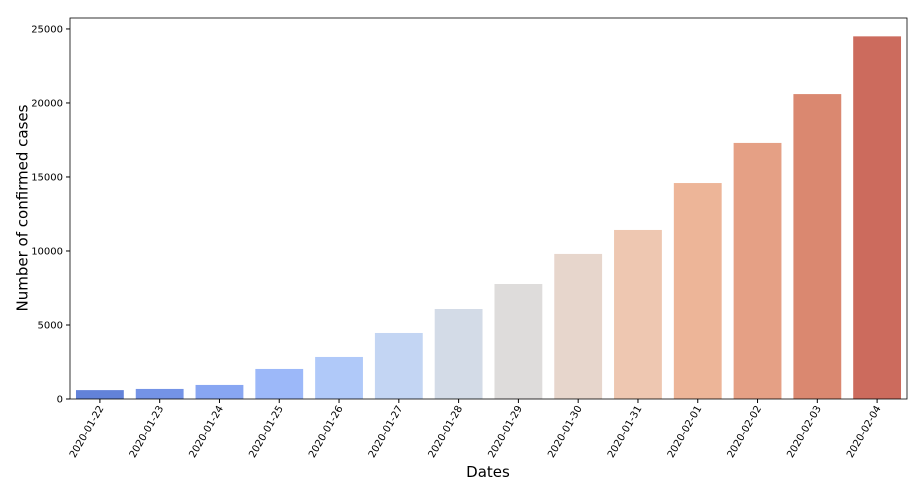 The image size is (920, 487). I want to click on y-tick-label: 0, so click(60, 400).